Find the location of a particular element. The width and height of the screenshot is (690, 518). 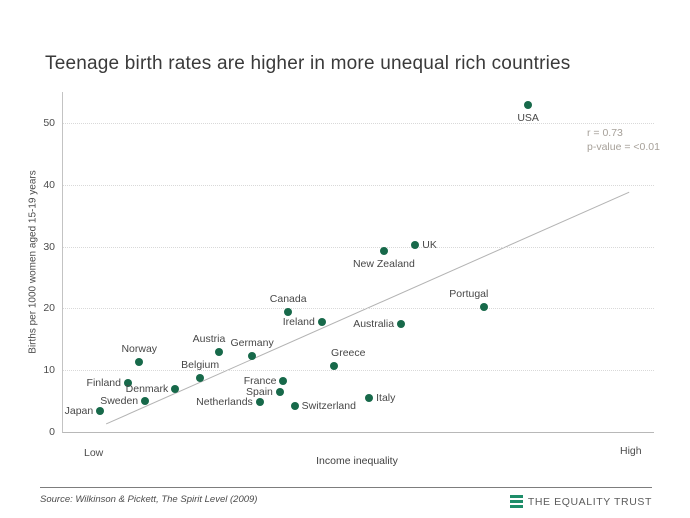

data-point-portugal is located at coordinates (483, 307).